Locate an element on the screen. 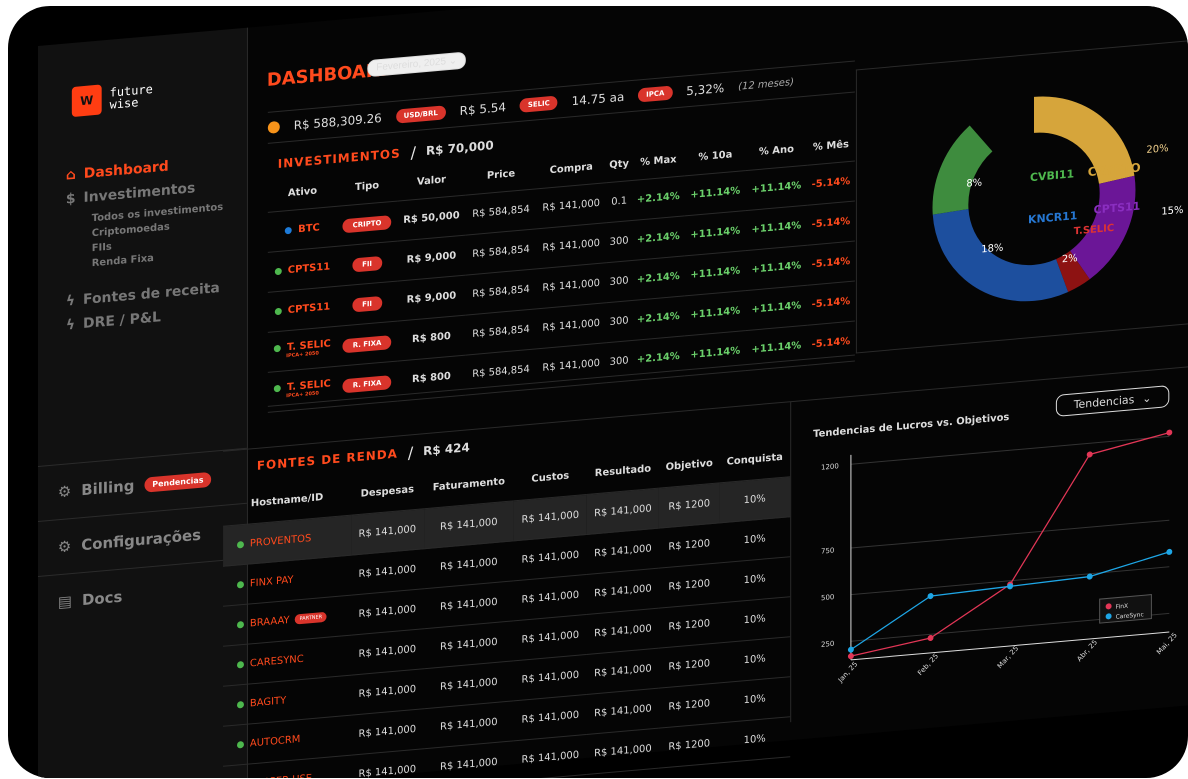 Image resolution: width=1188 pixels, height=779 pixels. asset-cell: T. SELIC IPCA+ 2050 is located at coordinates (302, 349).